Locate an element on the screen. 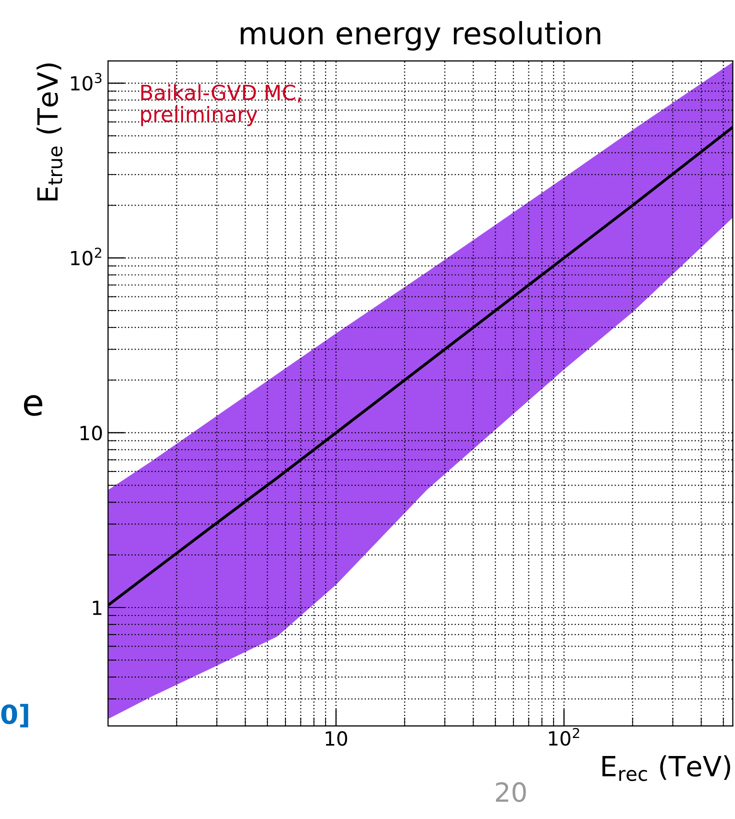 The width and height of the screenshot is (735, 819). y-tick-label: 10$^{2}$ is located at coordinates (86, 257).